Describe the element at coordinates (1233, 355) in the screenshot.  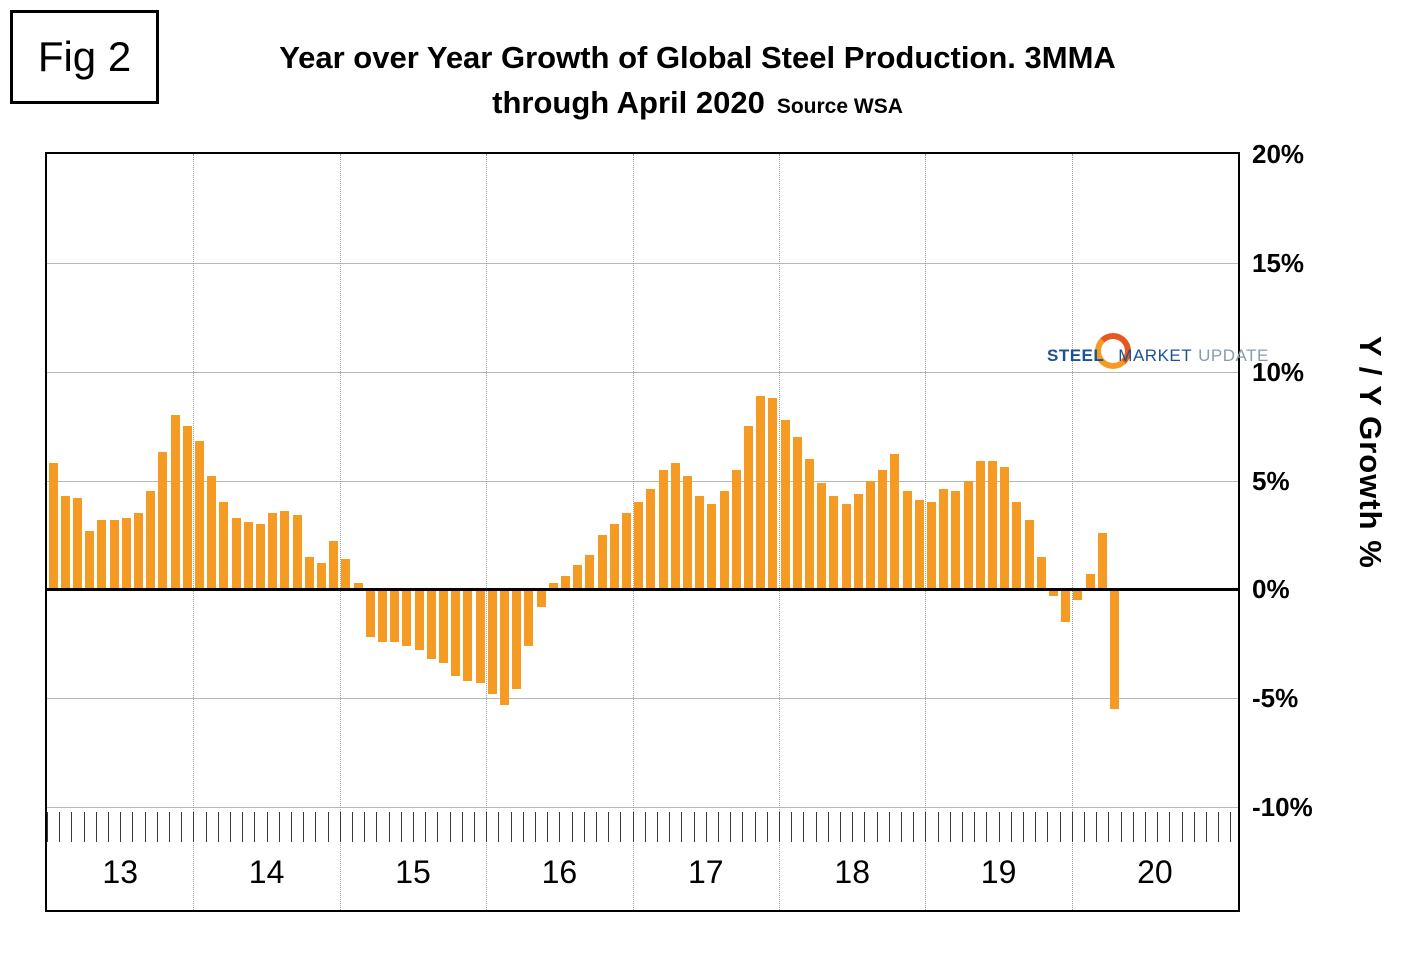
I see `logo-word-update: UPDATE` at that location.